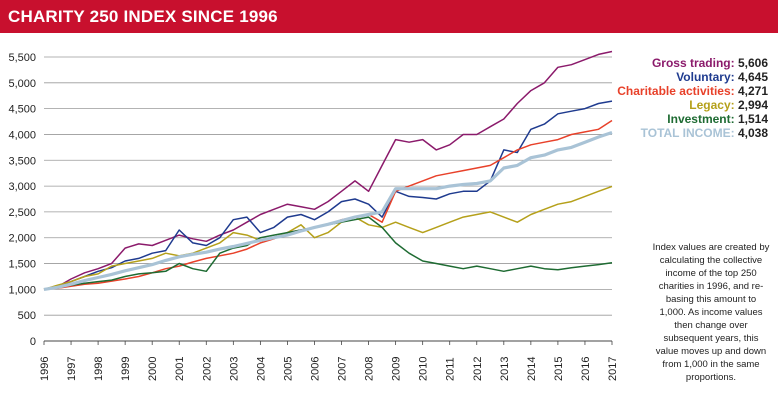  Describe the element at coordinates (22, 265) in the screenshot. I see `y-tick-label: 1,500` at that location.